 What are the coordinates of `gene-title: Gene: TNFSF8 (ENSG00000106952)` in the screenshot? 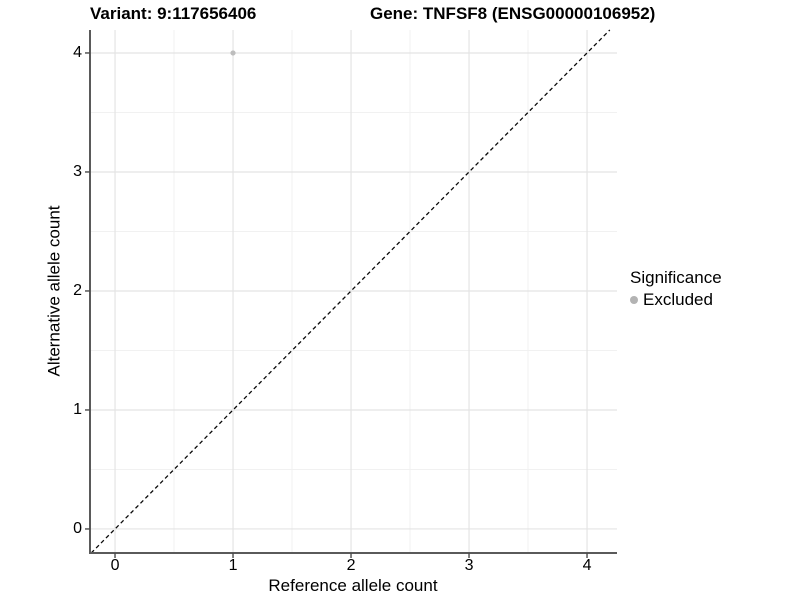 It's located at (513, 13).